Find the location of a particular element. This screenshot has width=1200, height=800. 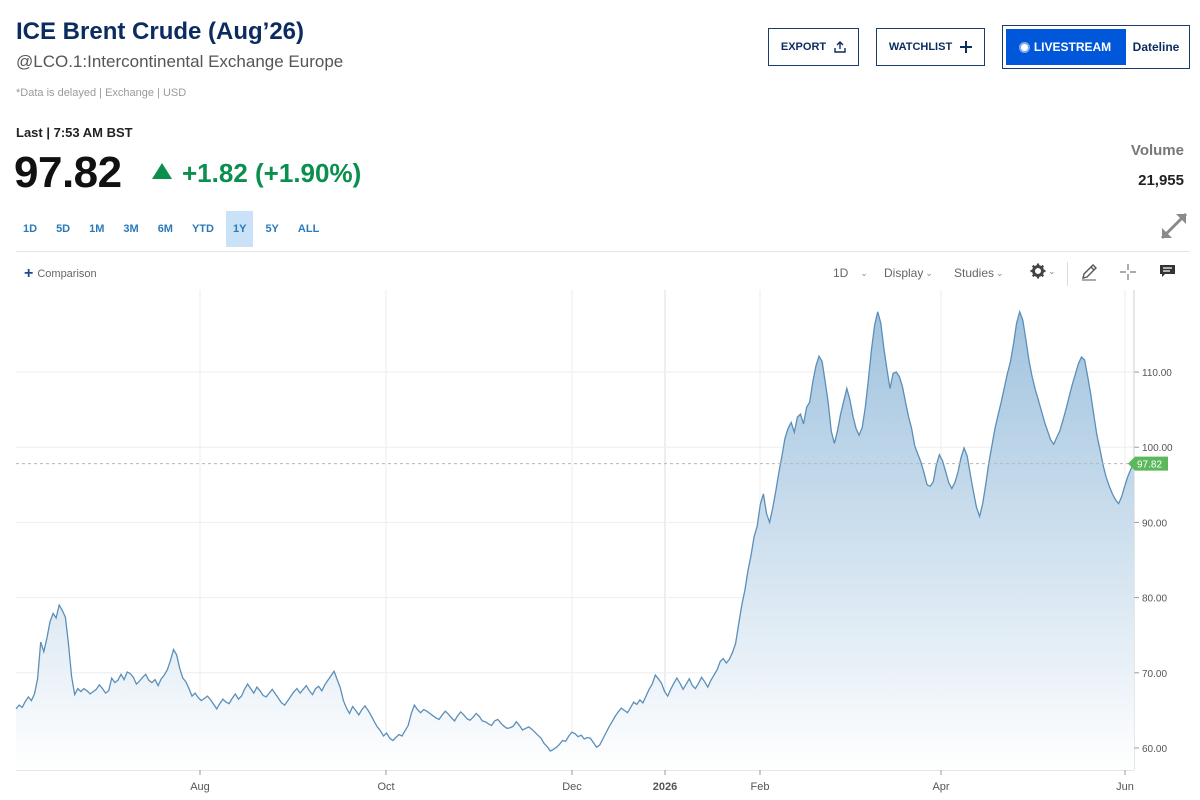

volume-value: 21,955 is located at coordinates (1161, 180).